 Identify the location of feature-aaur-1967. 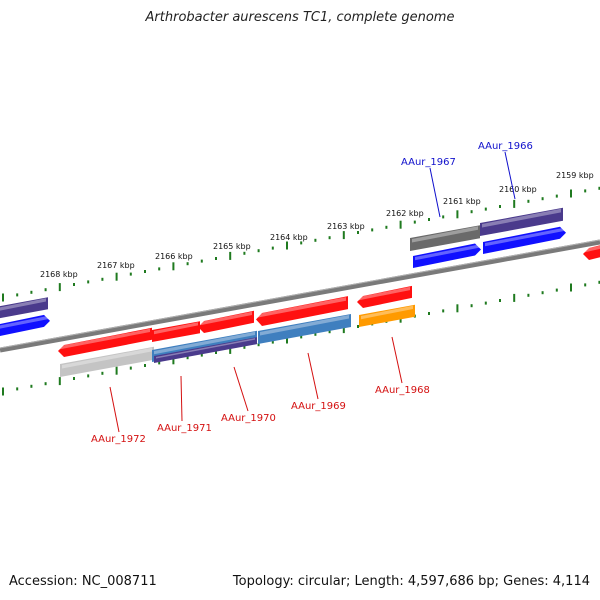
(445, 238).